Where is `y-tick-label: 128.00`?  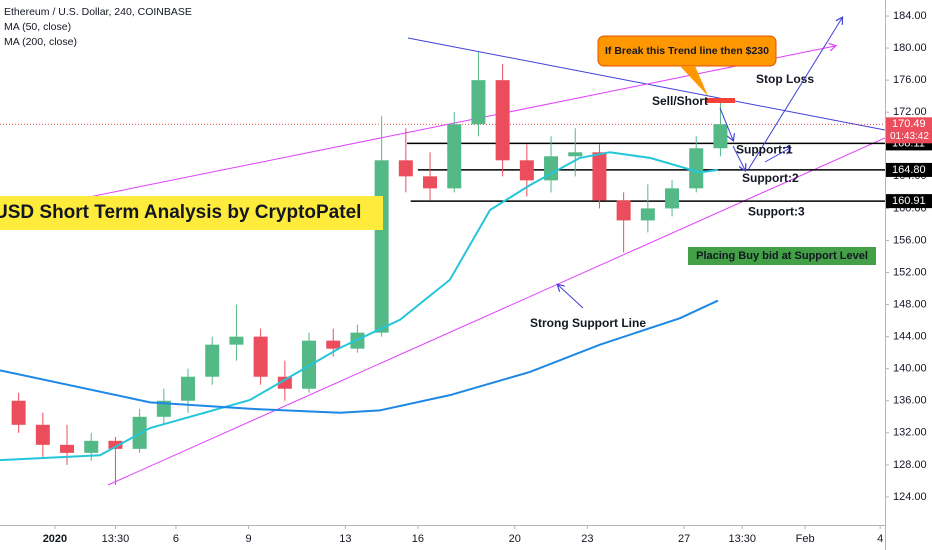
y-tick-label: 128.00 is located at coordinates (910, 465).